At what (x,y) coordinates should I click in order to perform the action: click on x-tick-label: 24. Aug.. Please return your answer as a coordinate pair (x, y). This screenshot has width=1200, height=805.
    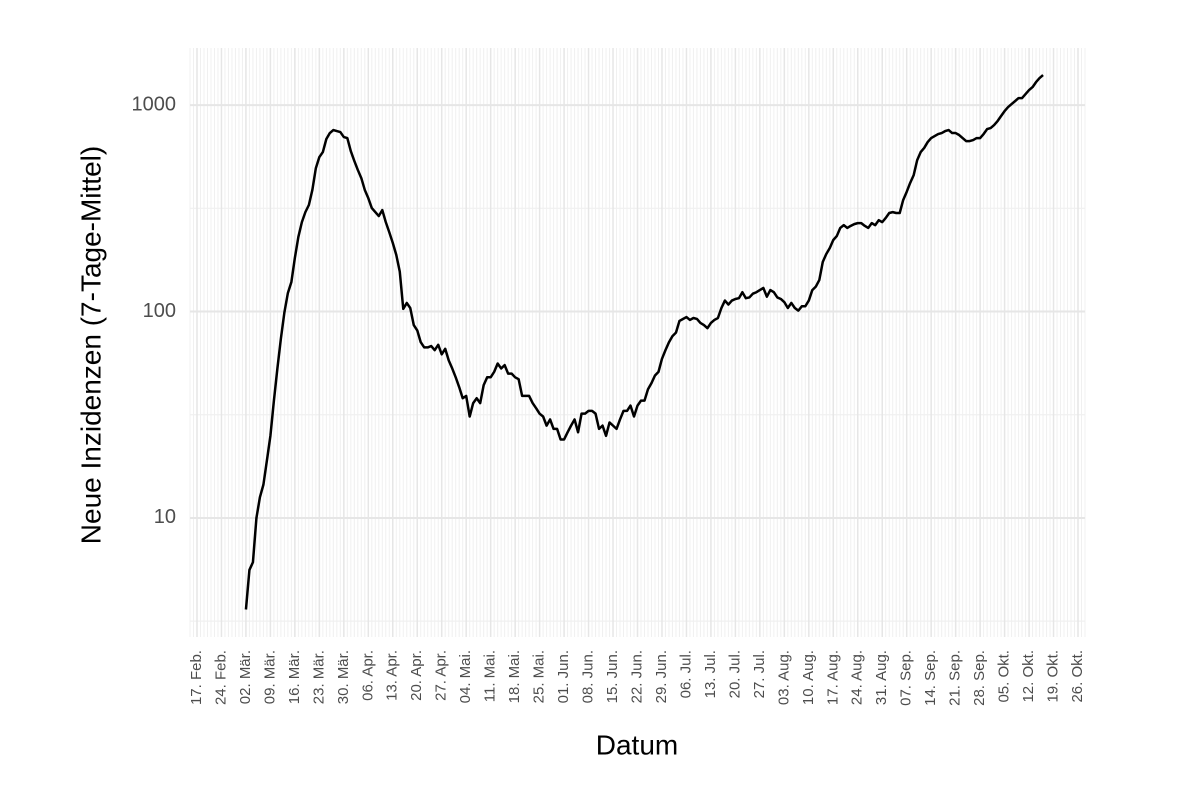
    Looking at the image, I should click on (857, 677).